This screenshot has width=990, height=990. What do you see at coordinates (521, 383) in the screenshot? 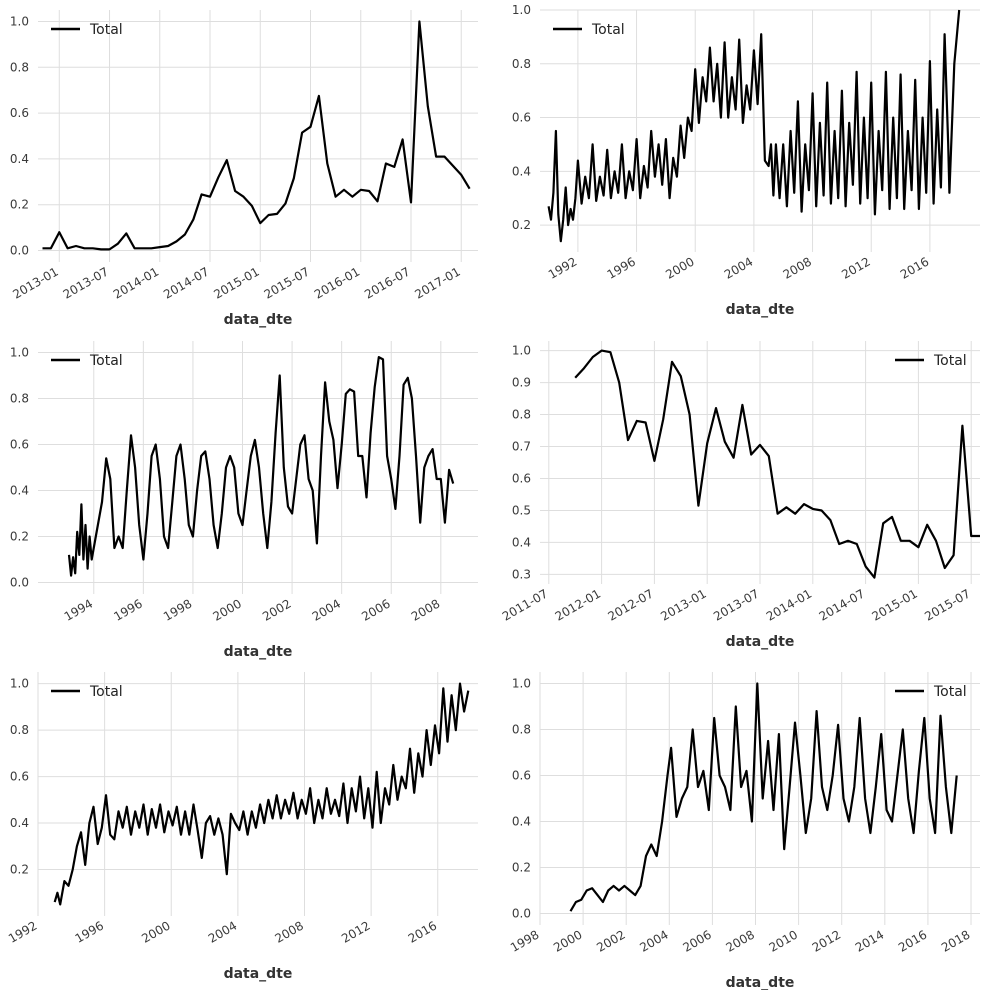
I see `y-tick-label: 0.9` at bounding box center [521, 383].